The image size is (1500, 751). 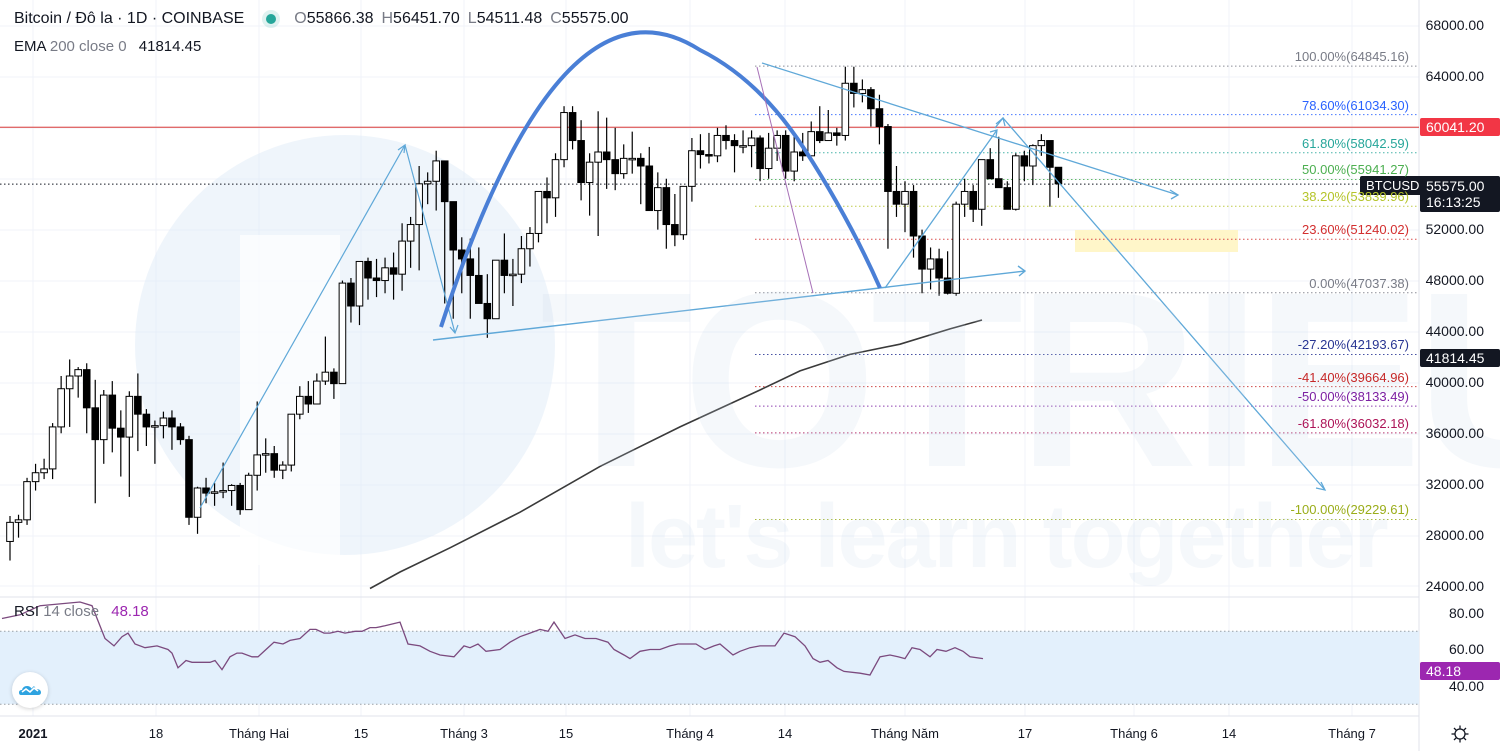 I want to click on symbol-price-tag: BTCUSD, so click(x=1393, y=185).